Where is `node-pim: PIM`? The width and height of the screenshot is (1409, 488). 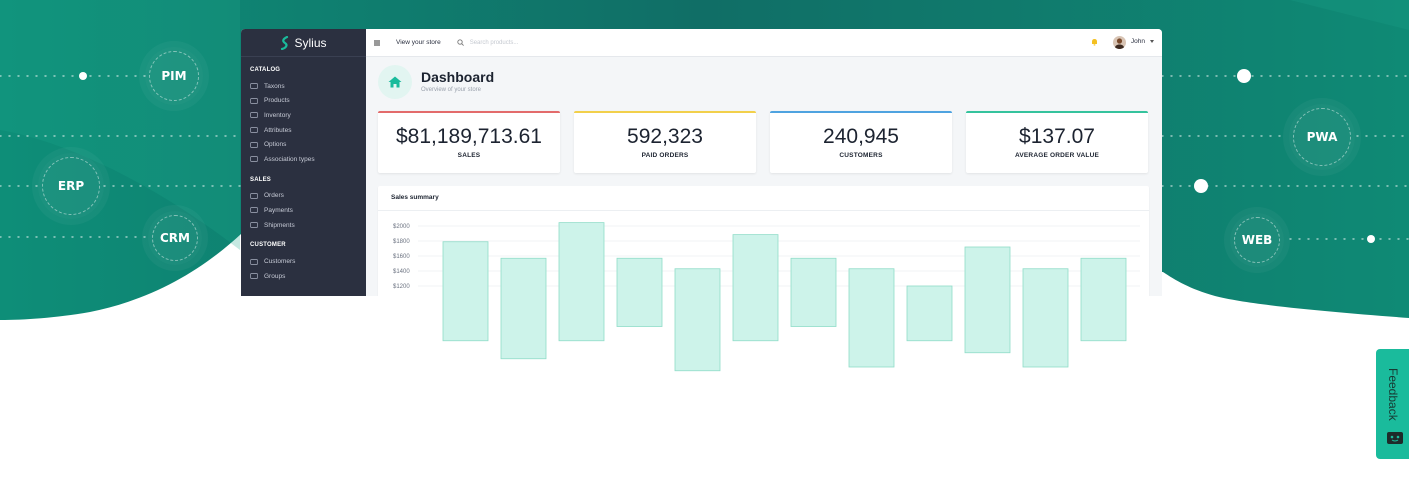 node-pim: PIM is located at coordinates (174, 76).